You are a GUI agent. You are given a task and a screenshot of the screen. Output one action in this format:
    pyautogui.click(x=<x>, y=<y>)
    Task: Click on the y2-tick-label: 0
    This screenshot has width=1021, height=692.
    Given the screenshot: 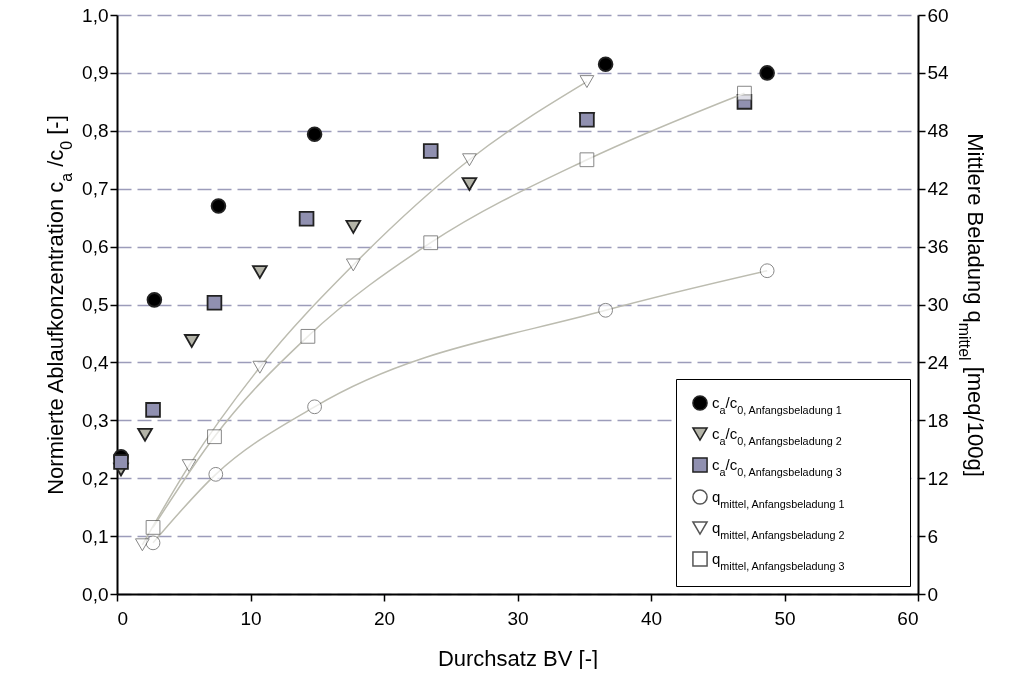 What is the action you would take?
    pyautogui.click(x=933, y=594)
    